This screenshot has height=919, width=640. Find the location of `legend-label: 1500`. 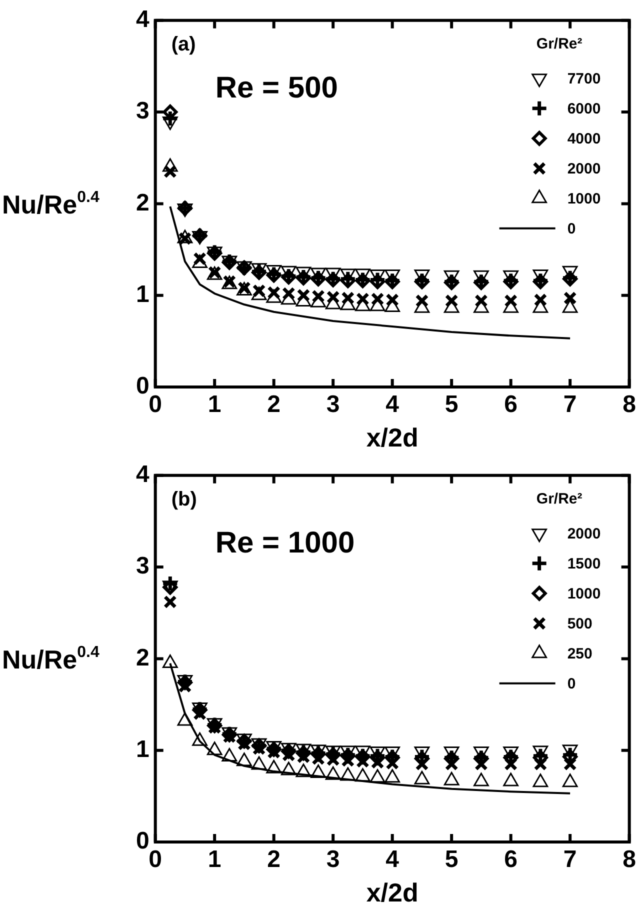

legend-label: 1500 is located at coordinates (584, 563).